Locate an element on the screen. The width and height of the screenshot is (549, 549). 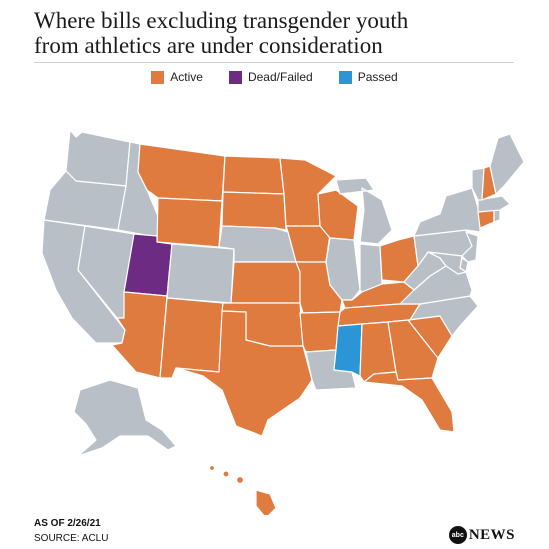
state-NY is located at coordinates (447, 212).